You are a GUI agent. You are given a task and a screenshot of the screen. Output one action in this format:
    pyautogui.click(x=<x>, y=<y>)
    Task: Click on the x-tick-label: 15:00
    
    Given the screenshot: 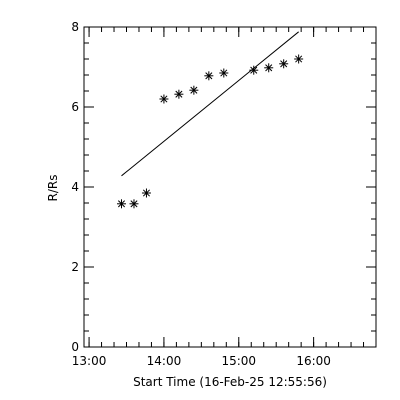 What is the action you would take?
    pyautogui.click(x=238, y=361)
    